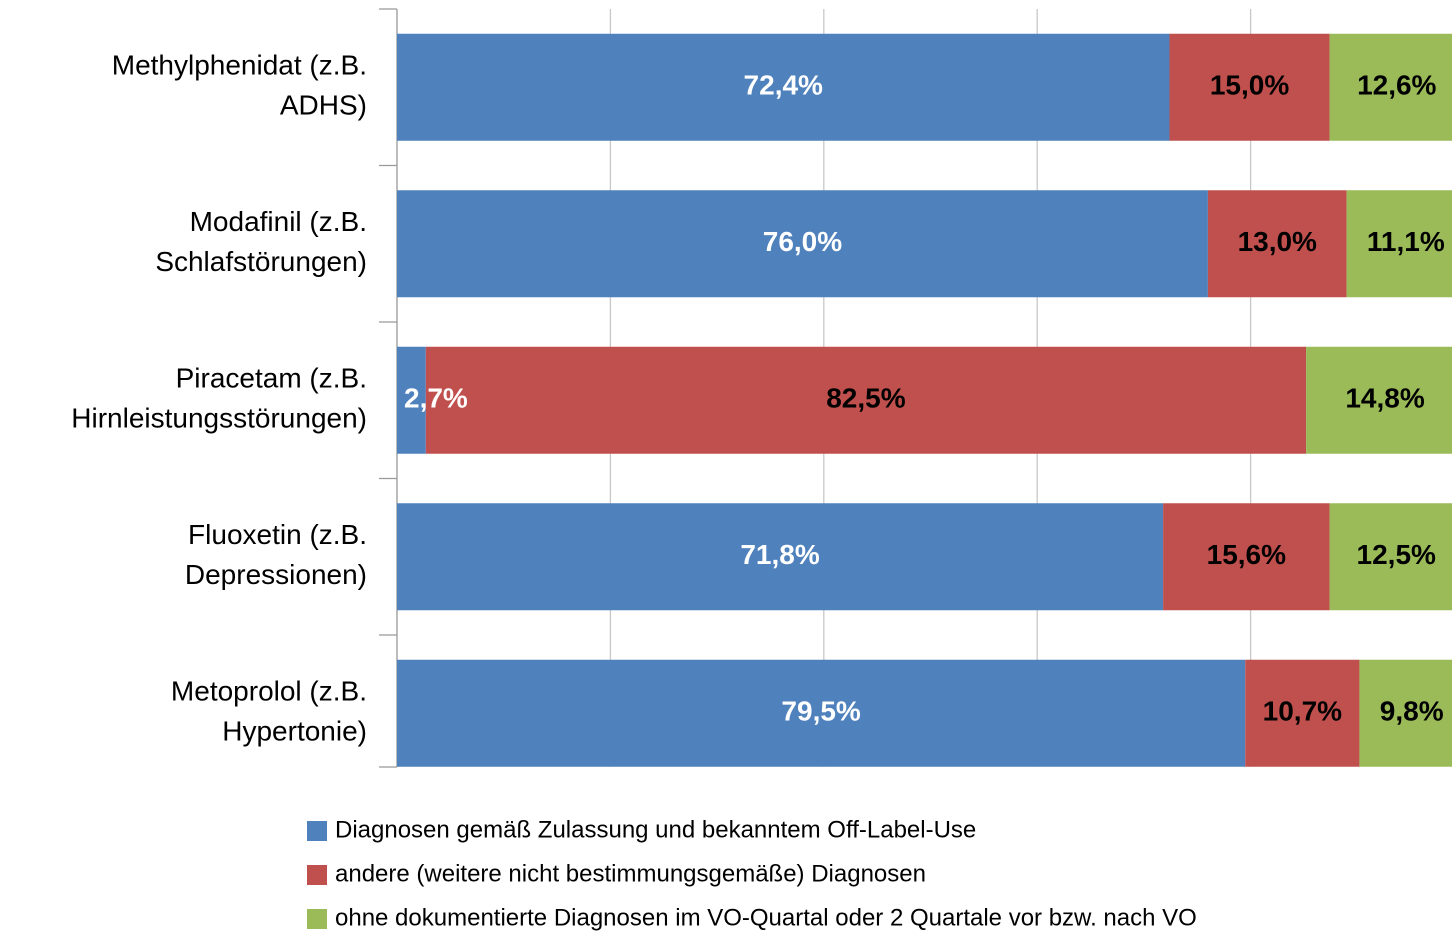  I want to click on category-label-line: Piracetam (z.B., so click(271, 378).